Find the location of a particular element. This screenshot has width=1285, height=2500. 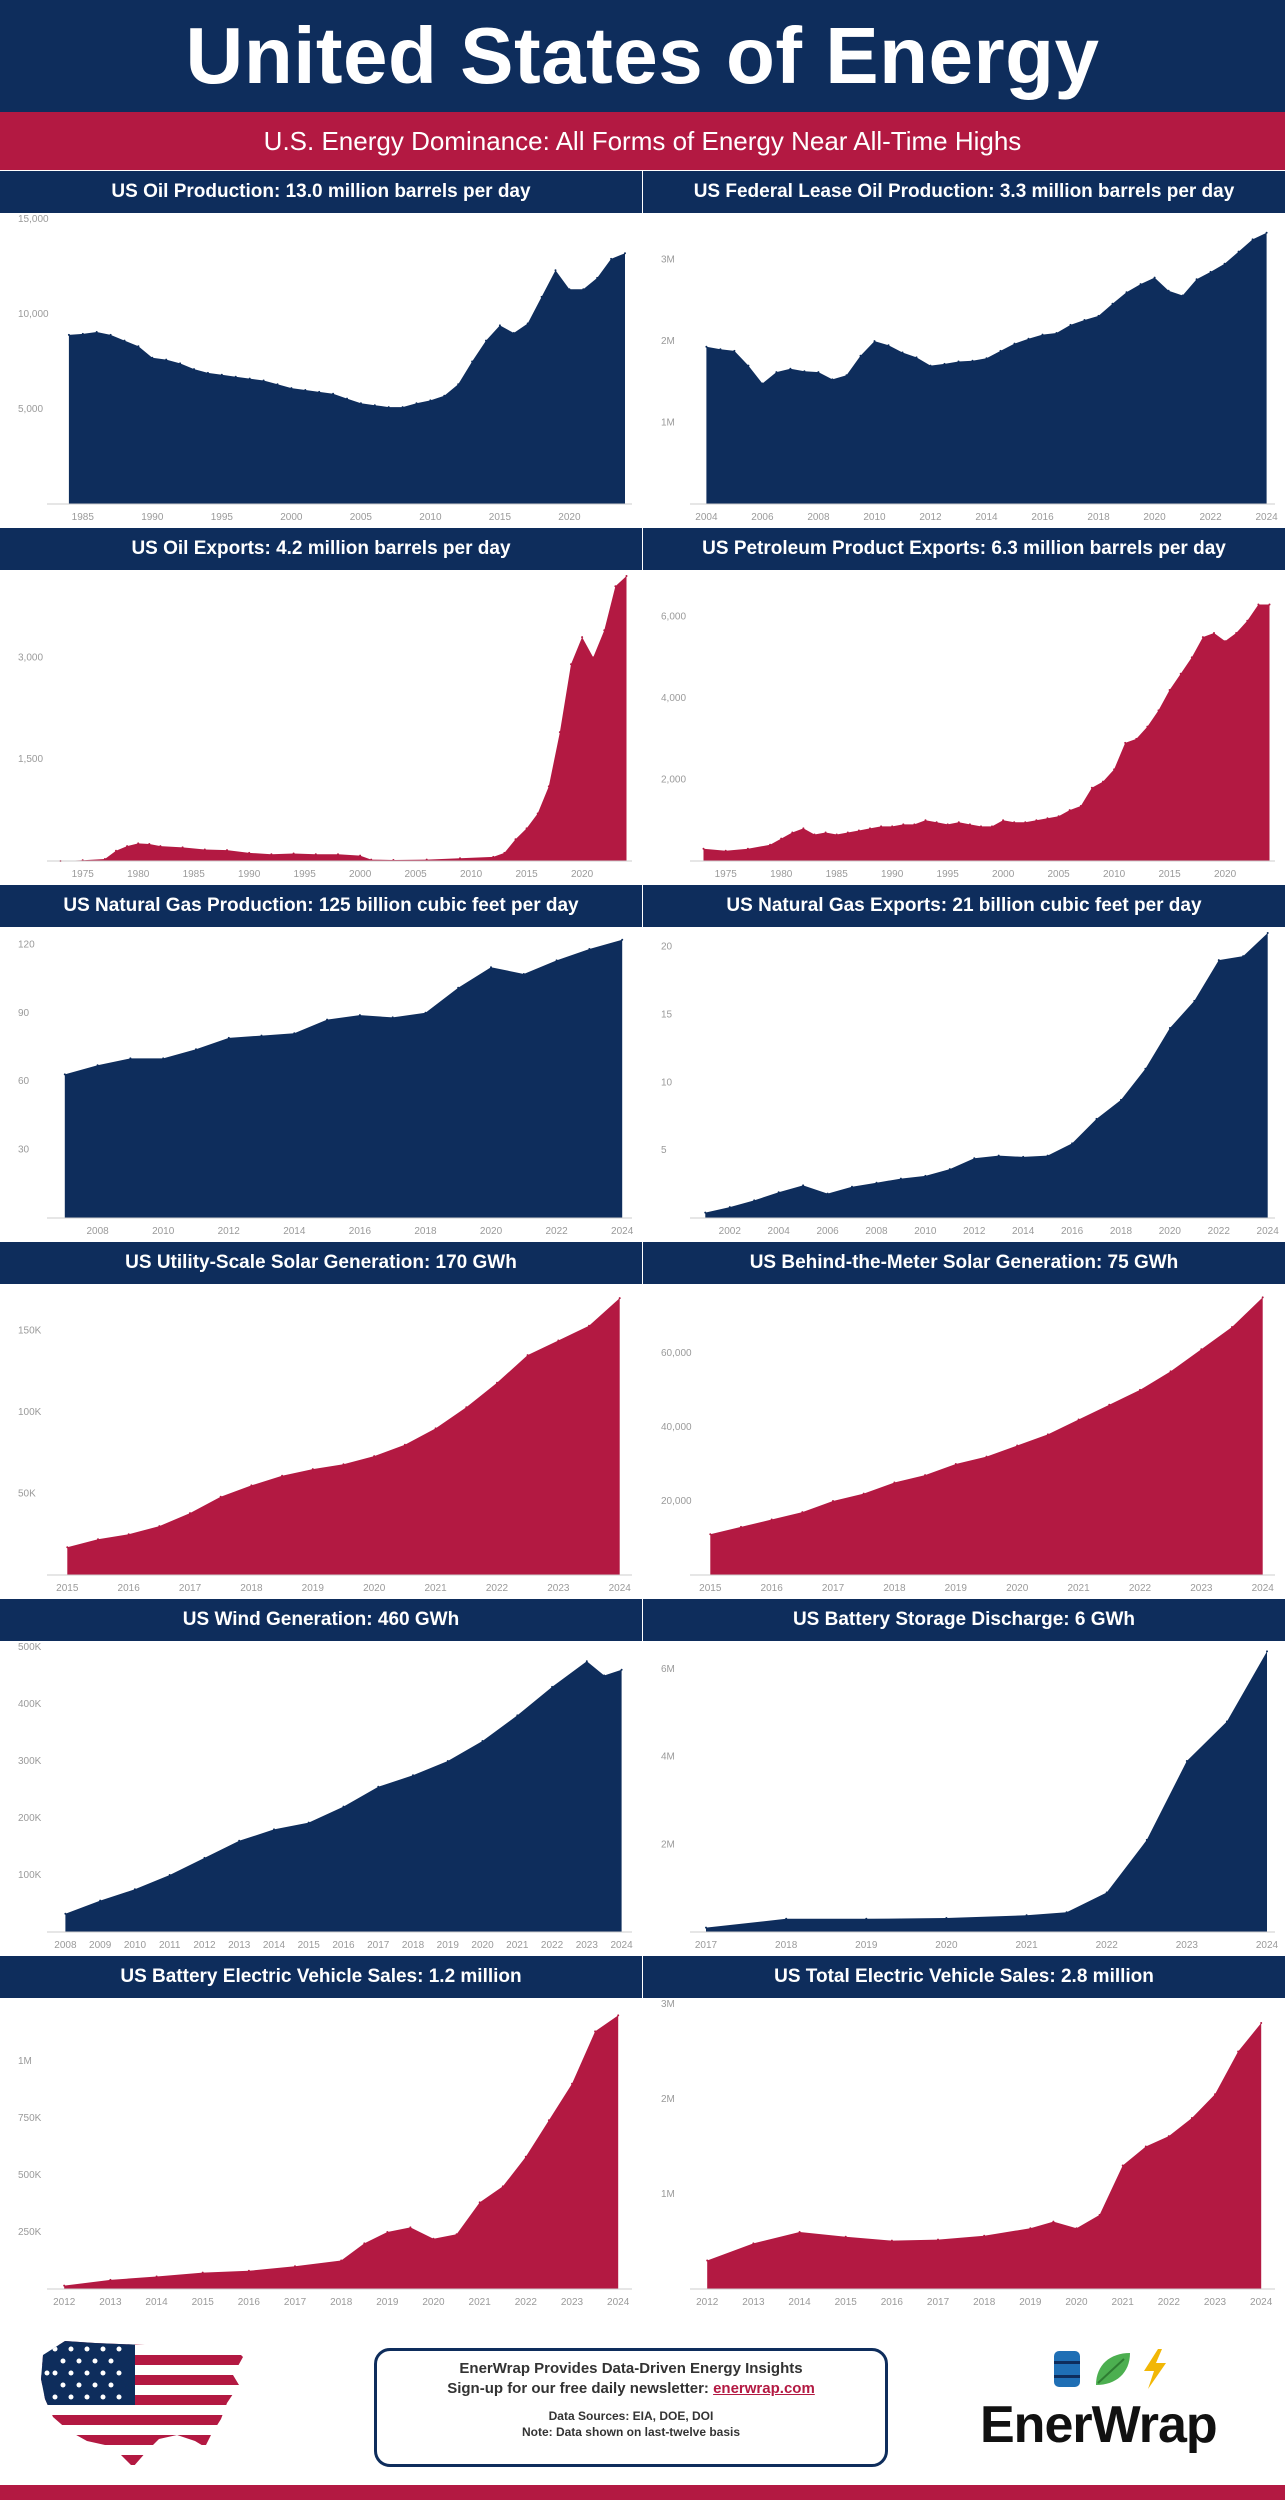

bottom-stripe is located at coordinates (642, 2492).